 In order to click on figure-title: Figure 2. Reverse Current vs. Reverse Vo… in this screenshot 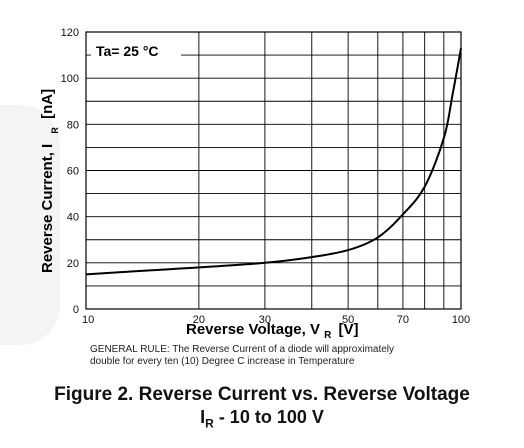, I will do `click(262, 394)`.